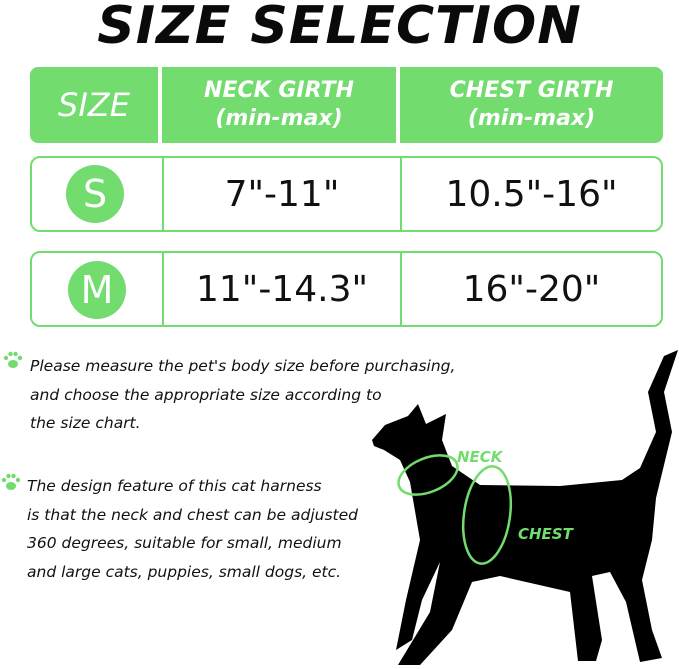 This screenshot has height=669, width=679. What do you see at coordinates (282, 289) in the screenshot?
I see `neck-value-m: 11"-14.3"` at bounding box center [282, 289].